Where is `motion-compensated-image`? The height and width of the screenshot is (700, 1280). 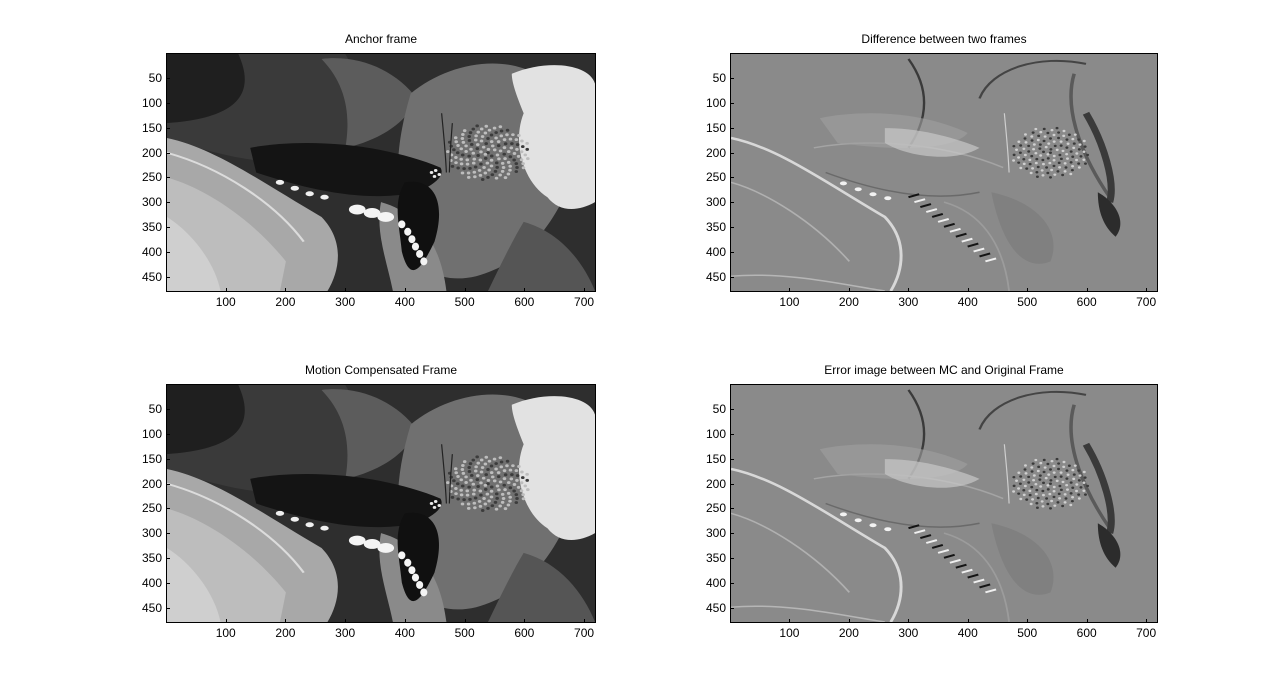 motion-compensated-image is located at coordinates (381, 503).